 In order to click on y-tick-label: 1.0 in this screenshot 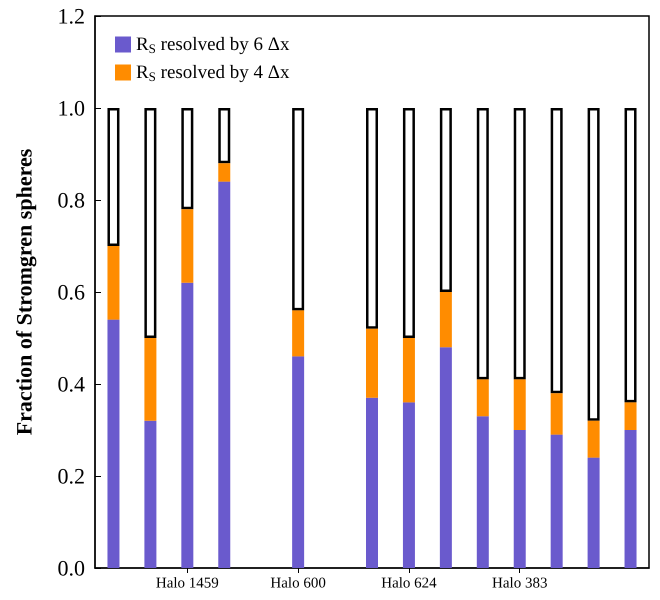, I will do `click(71, 108)`.